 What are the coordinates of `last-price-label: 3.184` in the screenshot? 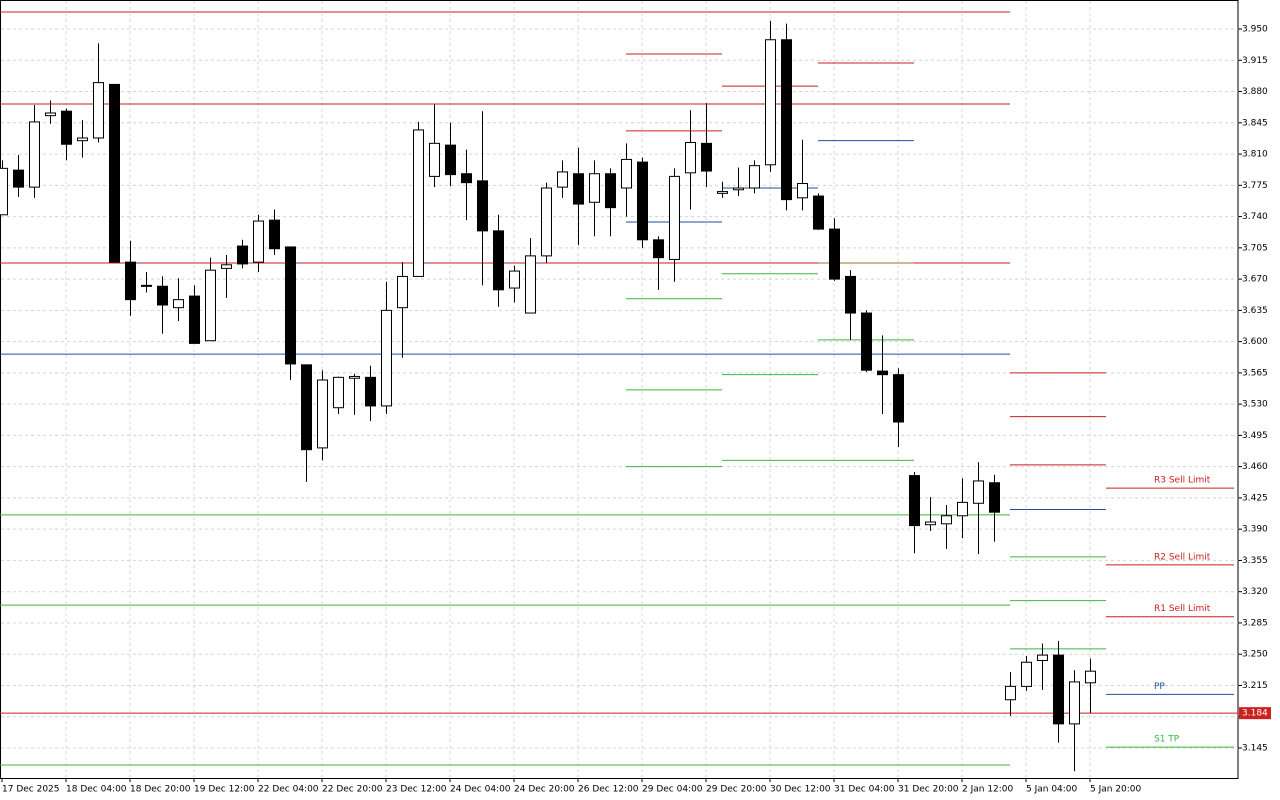 It's located at (1255, 714).